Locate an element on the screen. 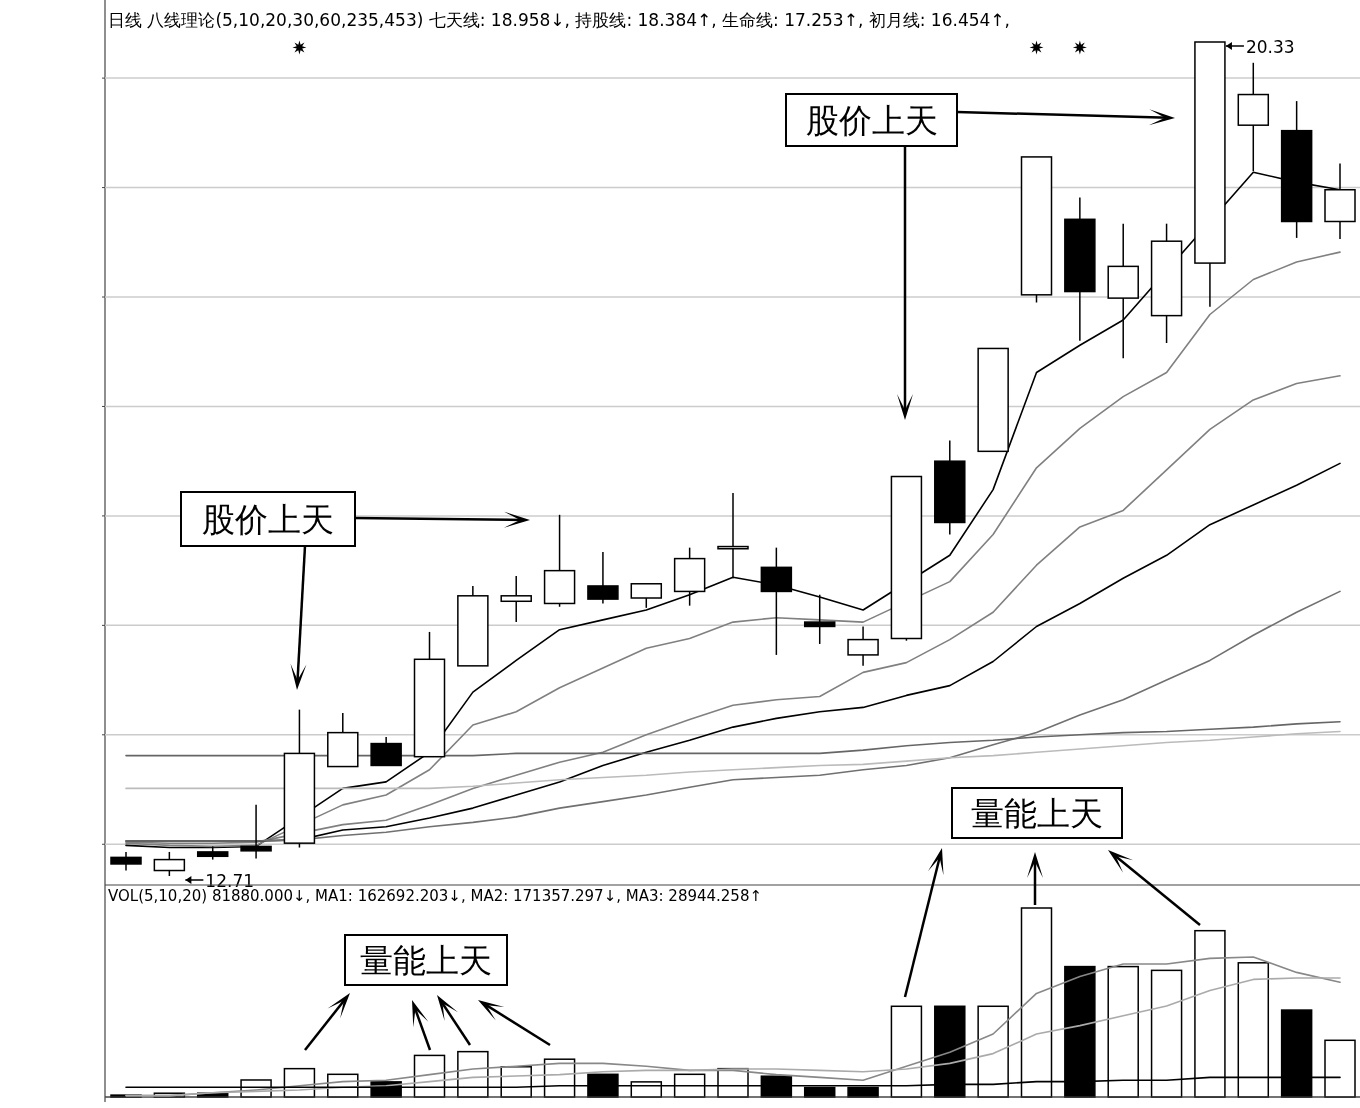  chart-title: 日线 八线理论(5,10,20,30,60,235,453) 七天线: 18.958↓, 持股线: 18.384↑, 生命线: 17.253↑, 初月线: 16.454↑, is located at coordinates (559, 20).